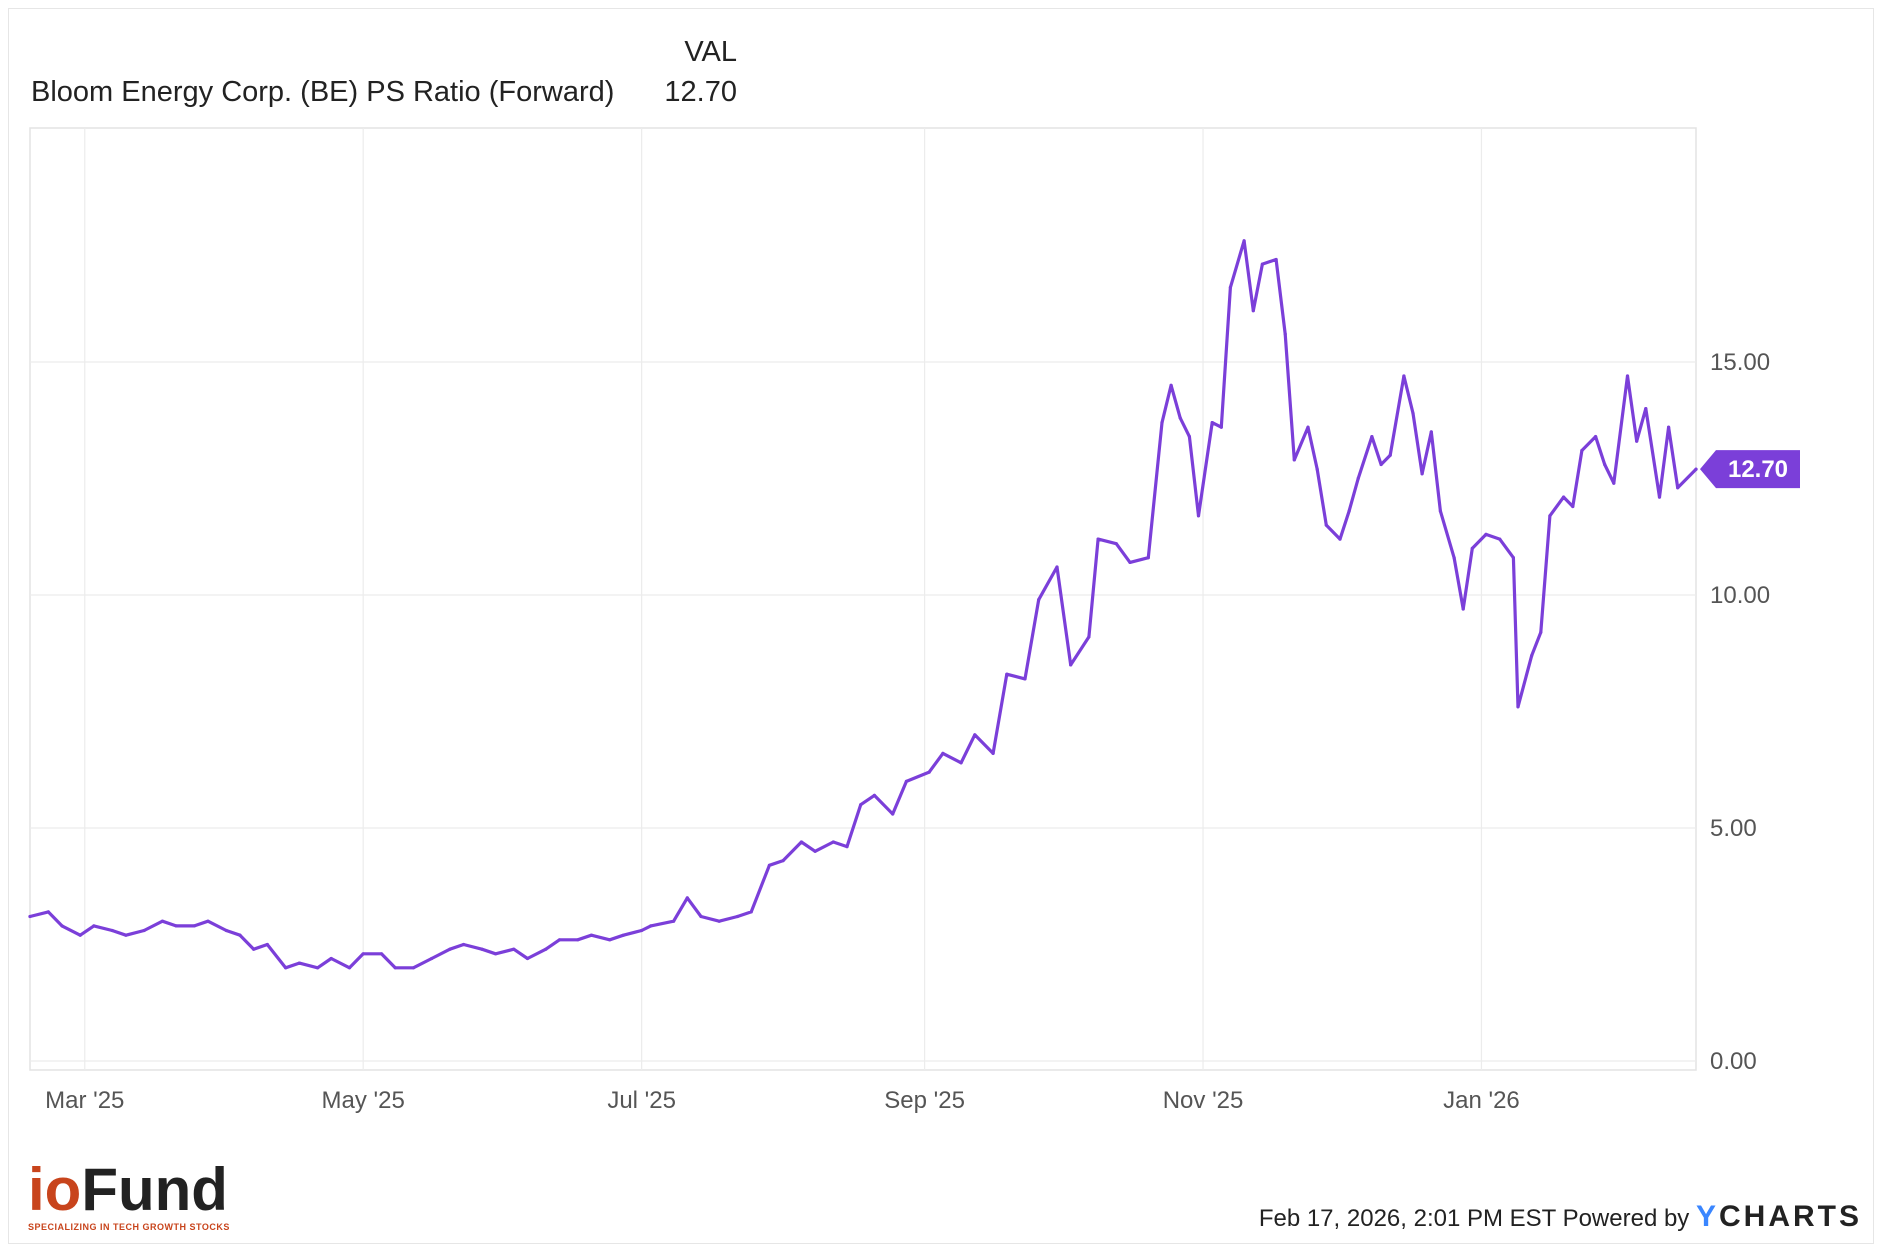 The image size is (1884, 1254). What do you see at coordinates (84, 1100) in the screenshot?
I see `x-tick-label: Mar '25` at bounding box center [84, 1100].